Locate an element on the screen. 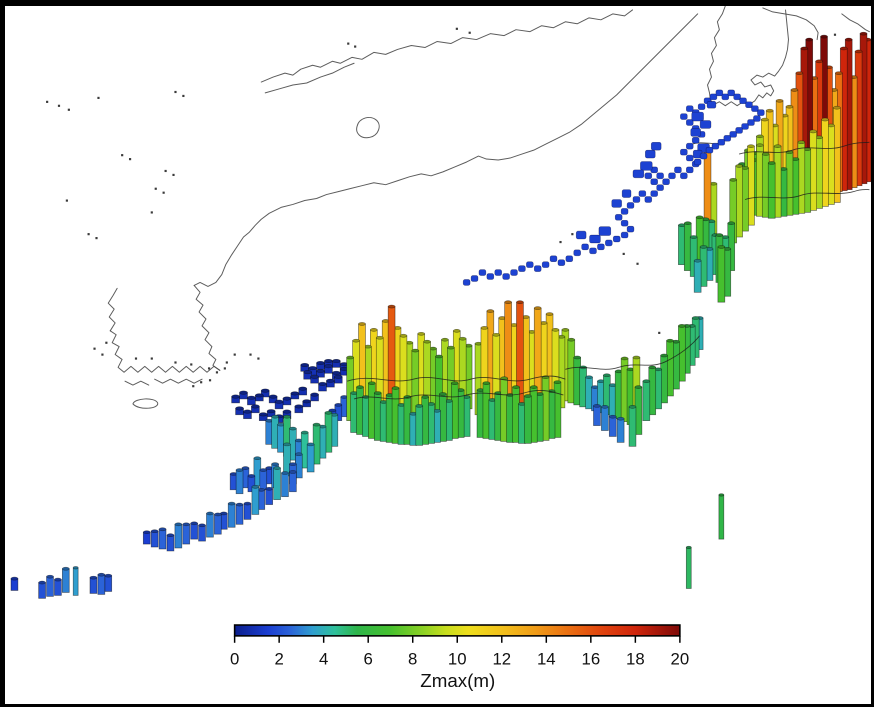 The image size is (874, 707). colorbar-gradient is located at coordinates (457, 630).